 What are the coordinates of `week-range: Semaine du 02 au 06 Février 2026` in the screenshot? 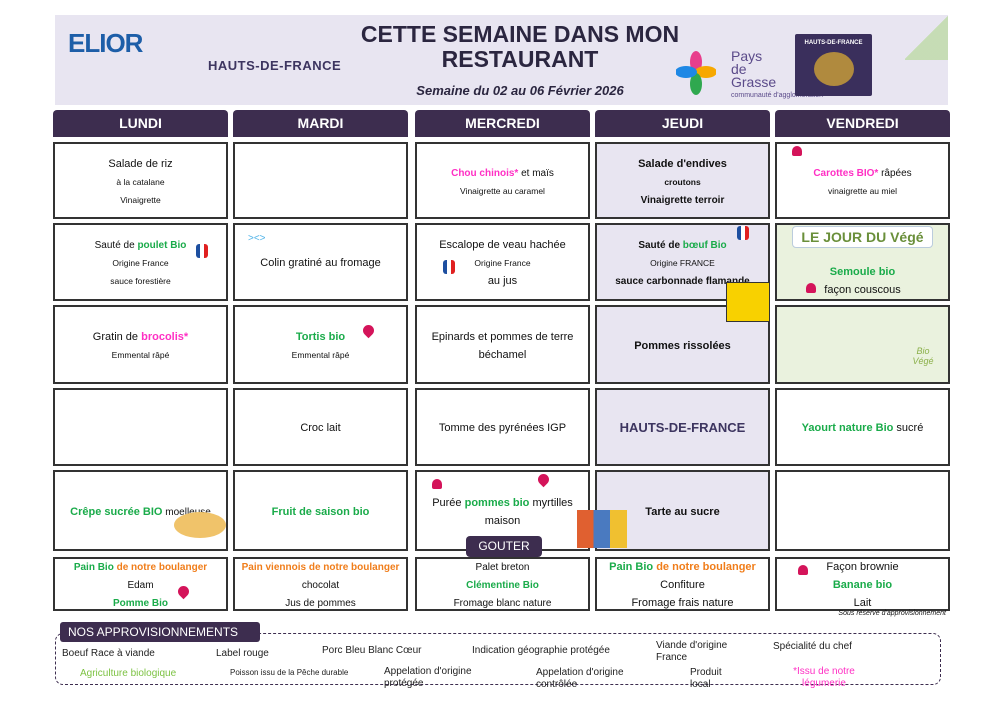 It's located at (520, 90).